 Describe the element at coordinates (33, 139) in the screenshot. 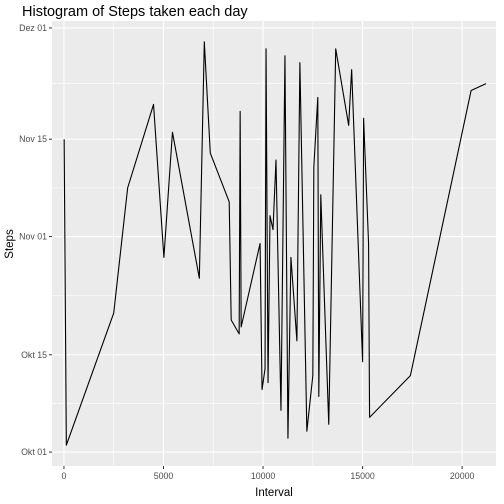

I see `y-tick-label: Nov 15` at that location.